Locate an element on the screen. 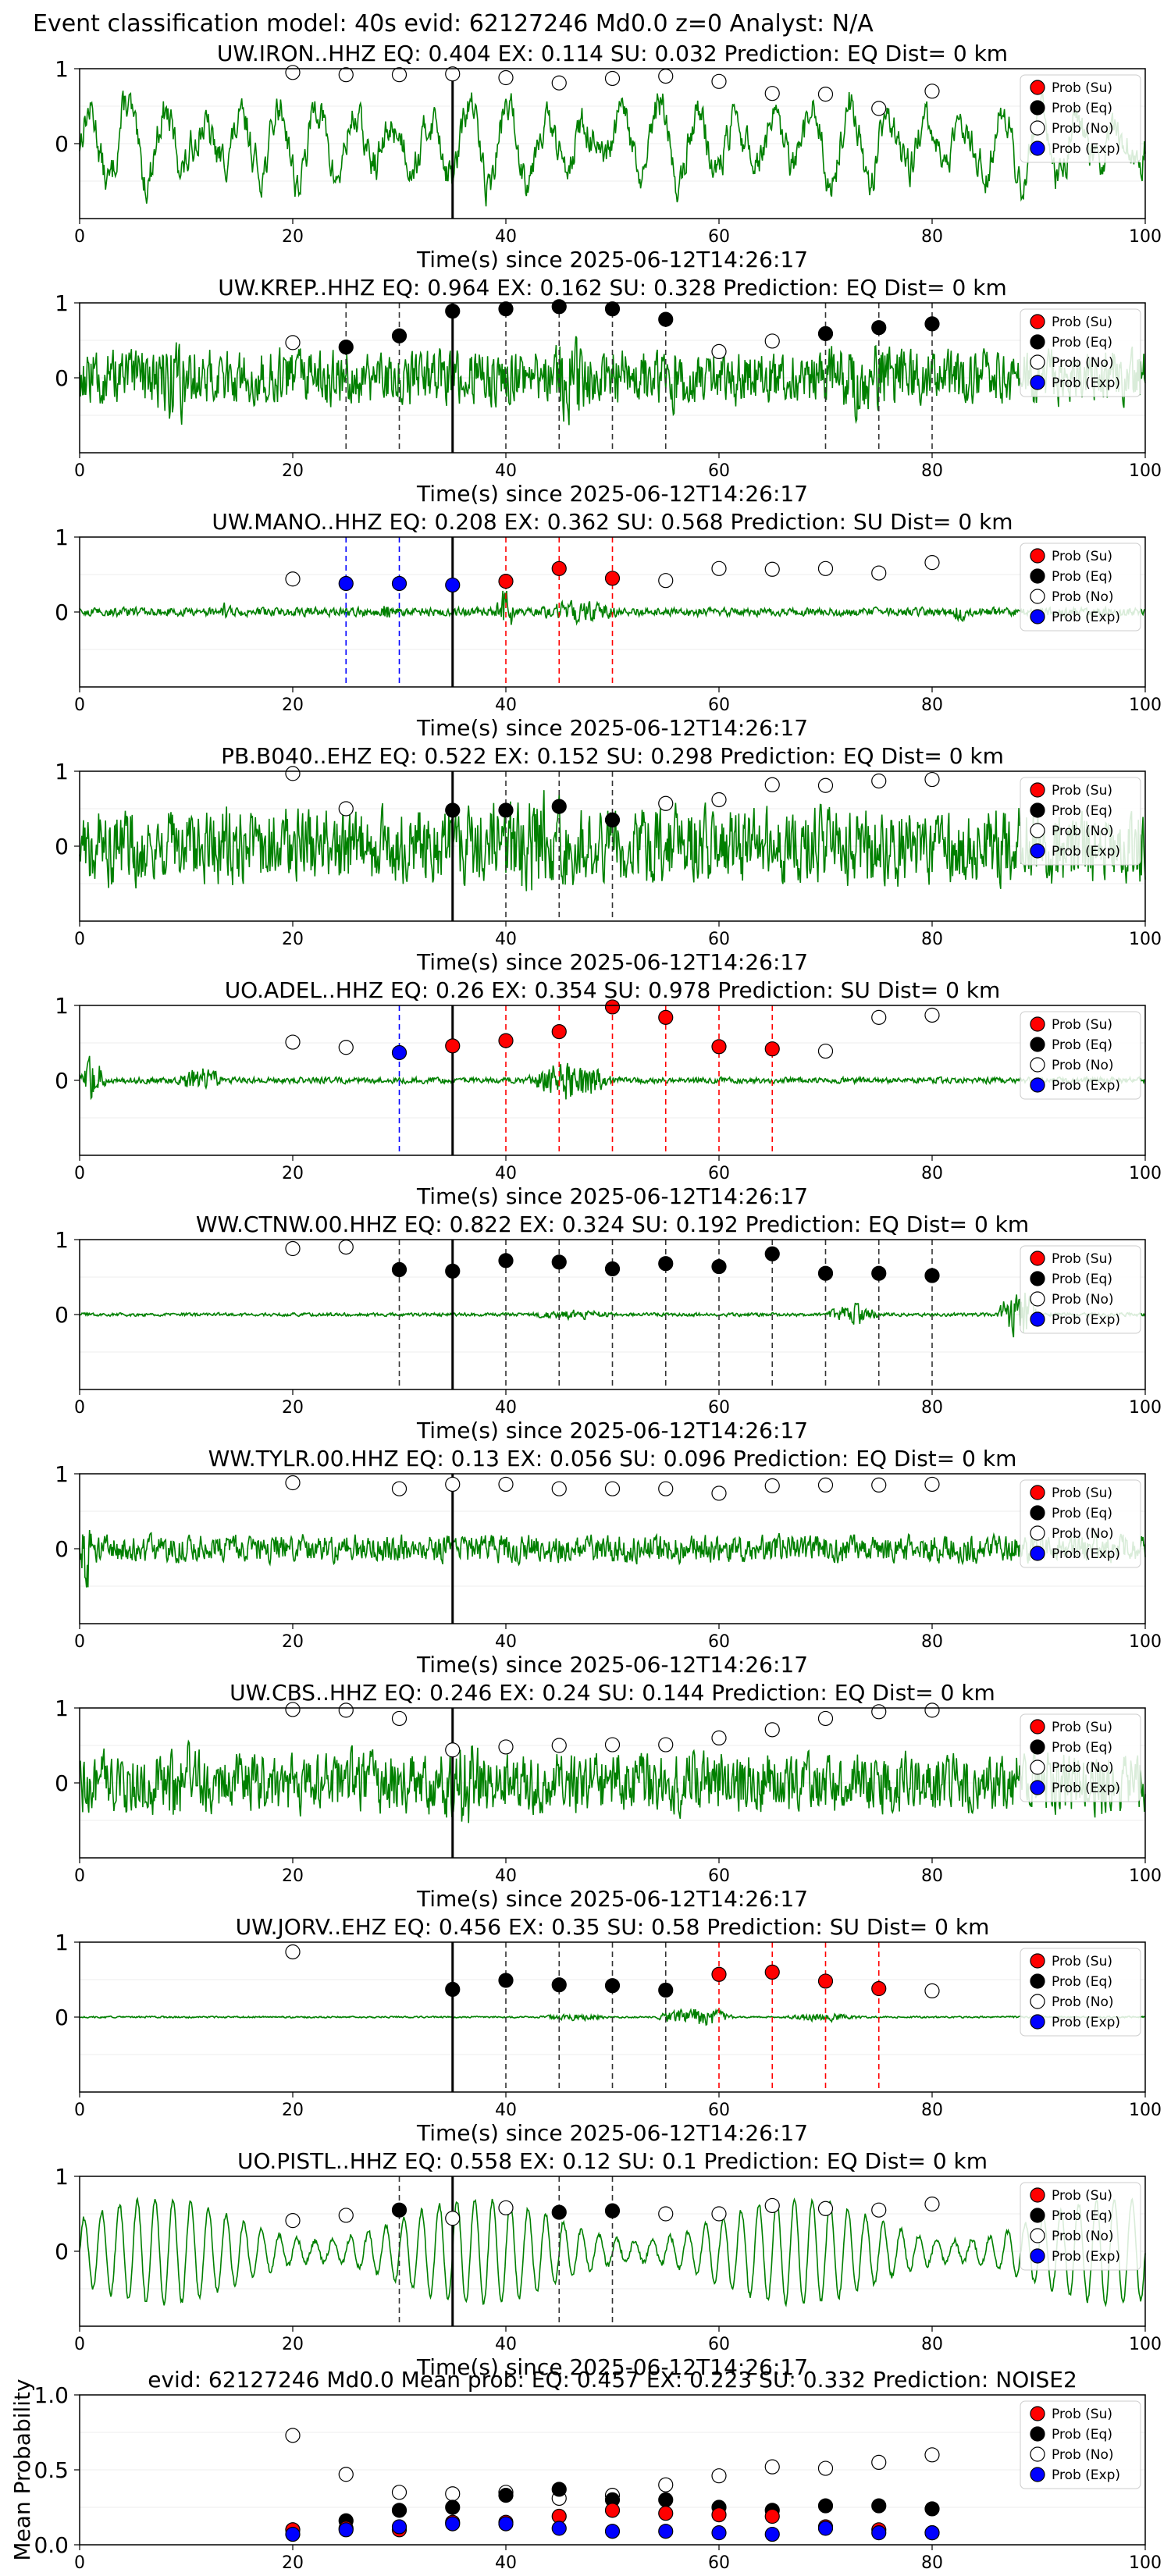 The width and height of the screenshot is (1171, 2576). y-tick-label: 1.0 is located at coordinates (51, 2395).